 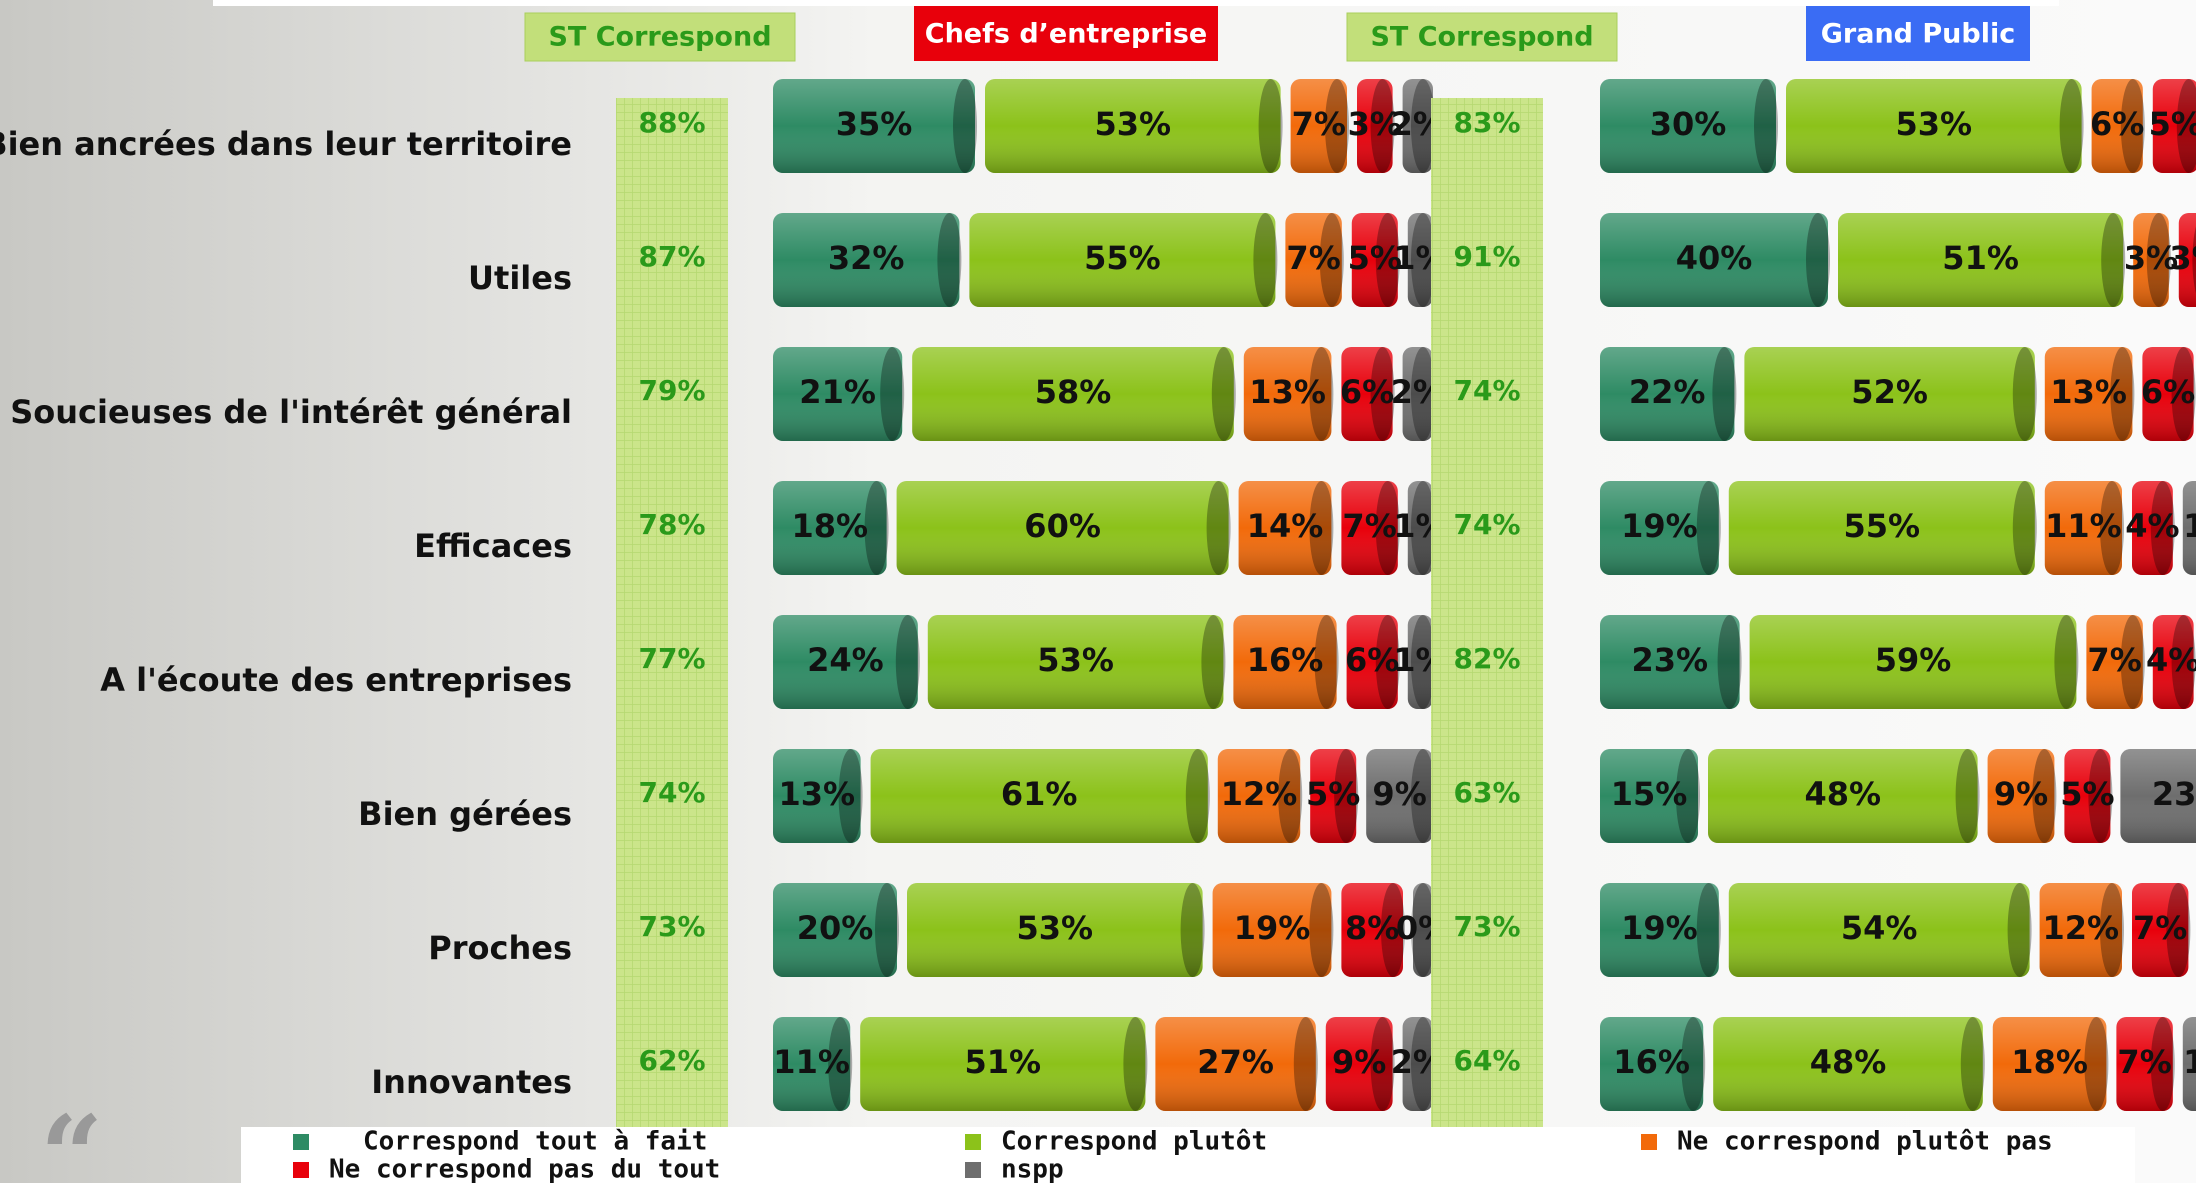 What do you see at coordinates (1918, 34) in the screenshot?
I see `panel-title: Grand Public` at bounding box center [1918, 34].